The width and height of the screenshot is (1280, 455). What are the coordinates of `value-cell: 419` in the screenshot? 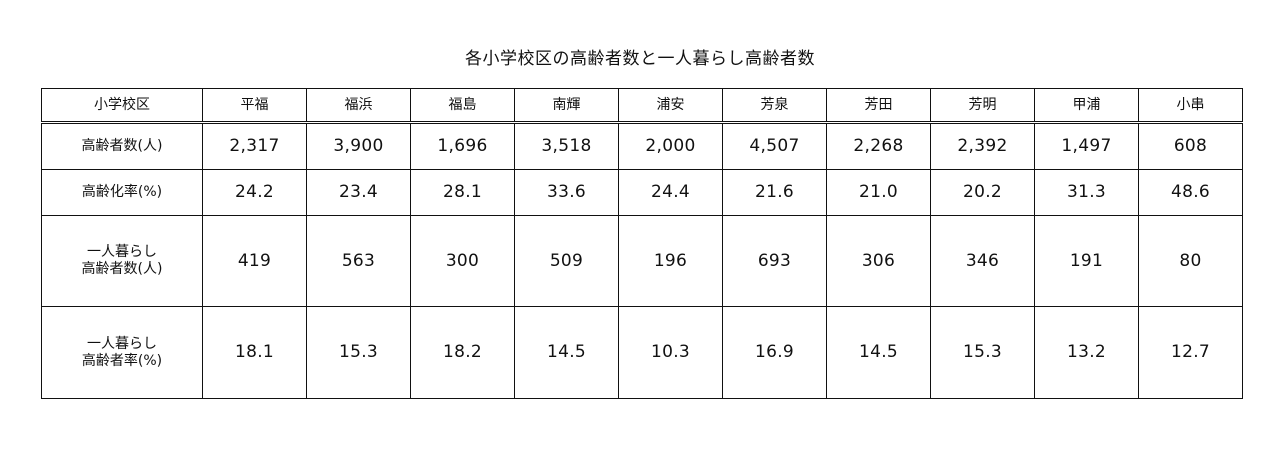 It's located at (254, 261).